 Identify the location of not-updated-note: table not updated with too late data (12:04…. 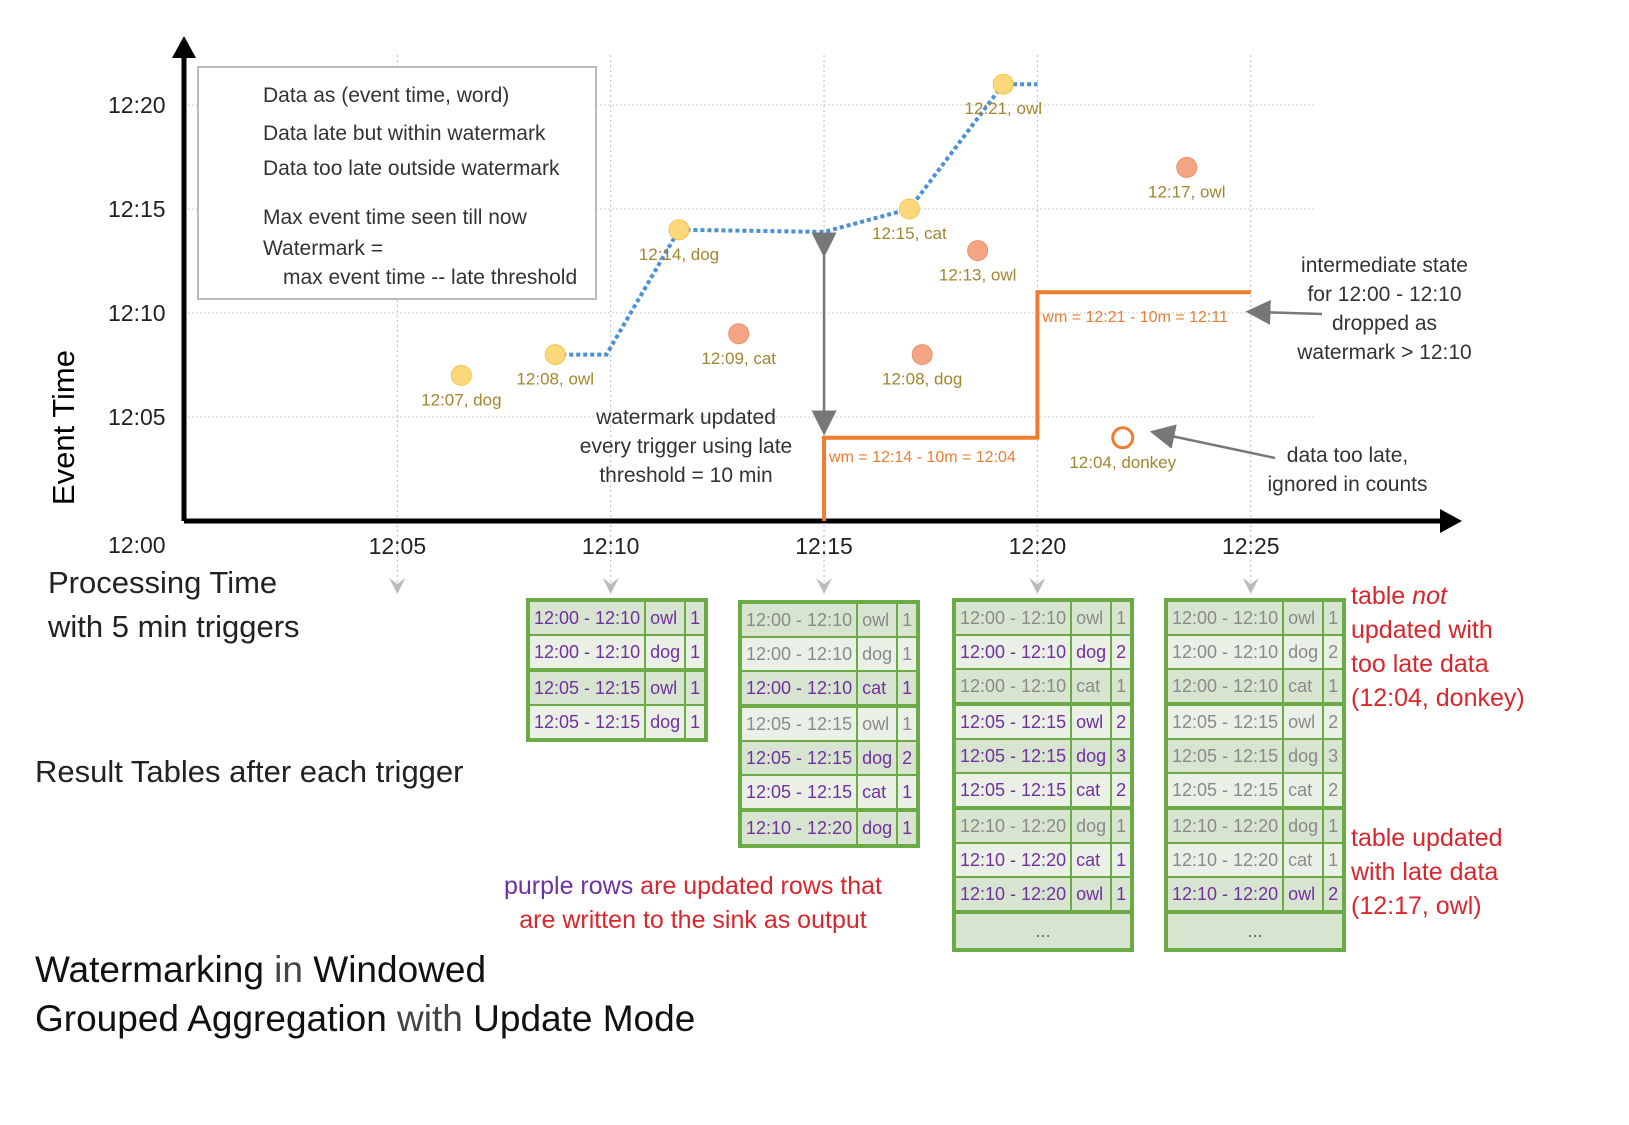
(1438, 647).